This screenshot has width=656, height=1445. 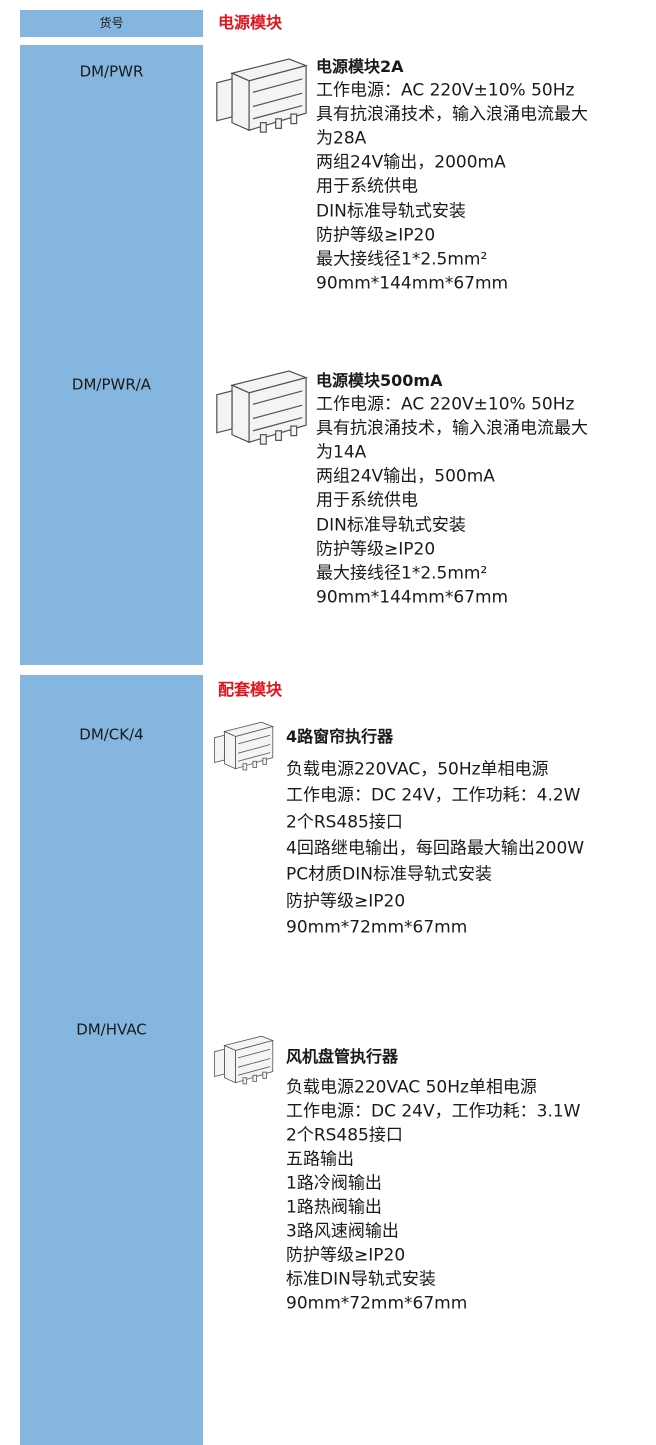 What do you see at coordinates (111, 734) in the screenshot?
I see `product-code: DM/CK/4` at bounding box center [111, 734].